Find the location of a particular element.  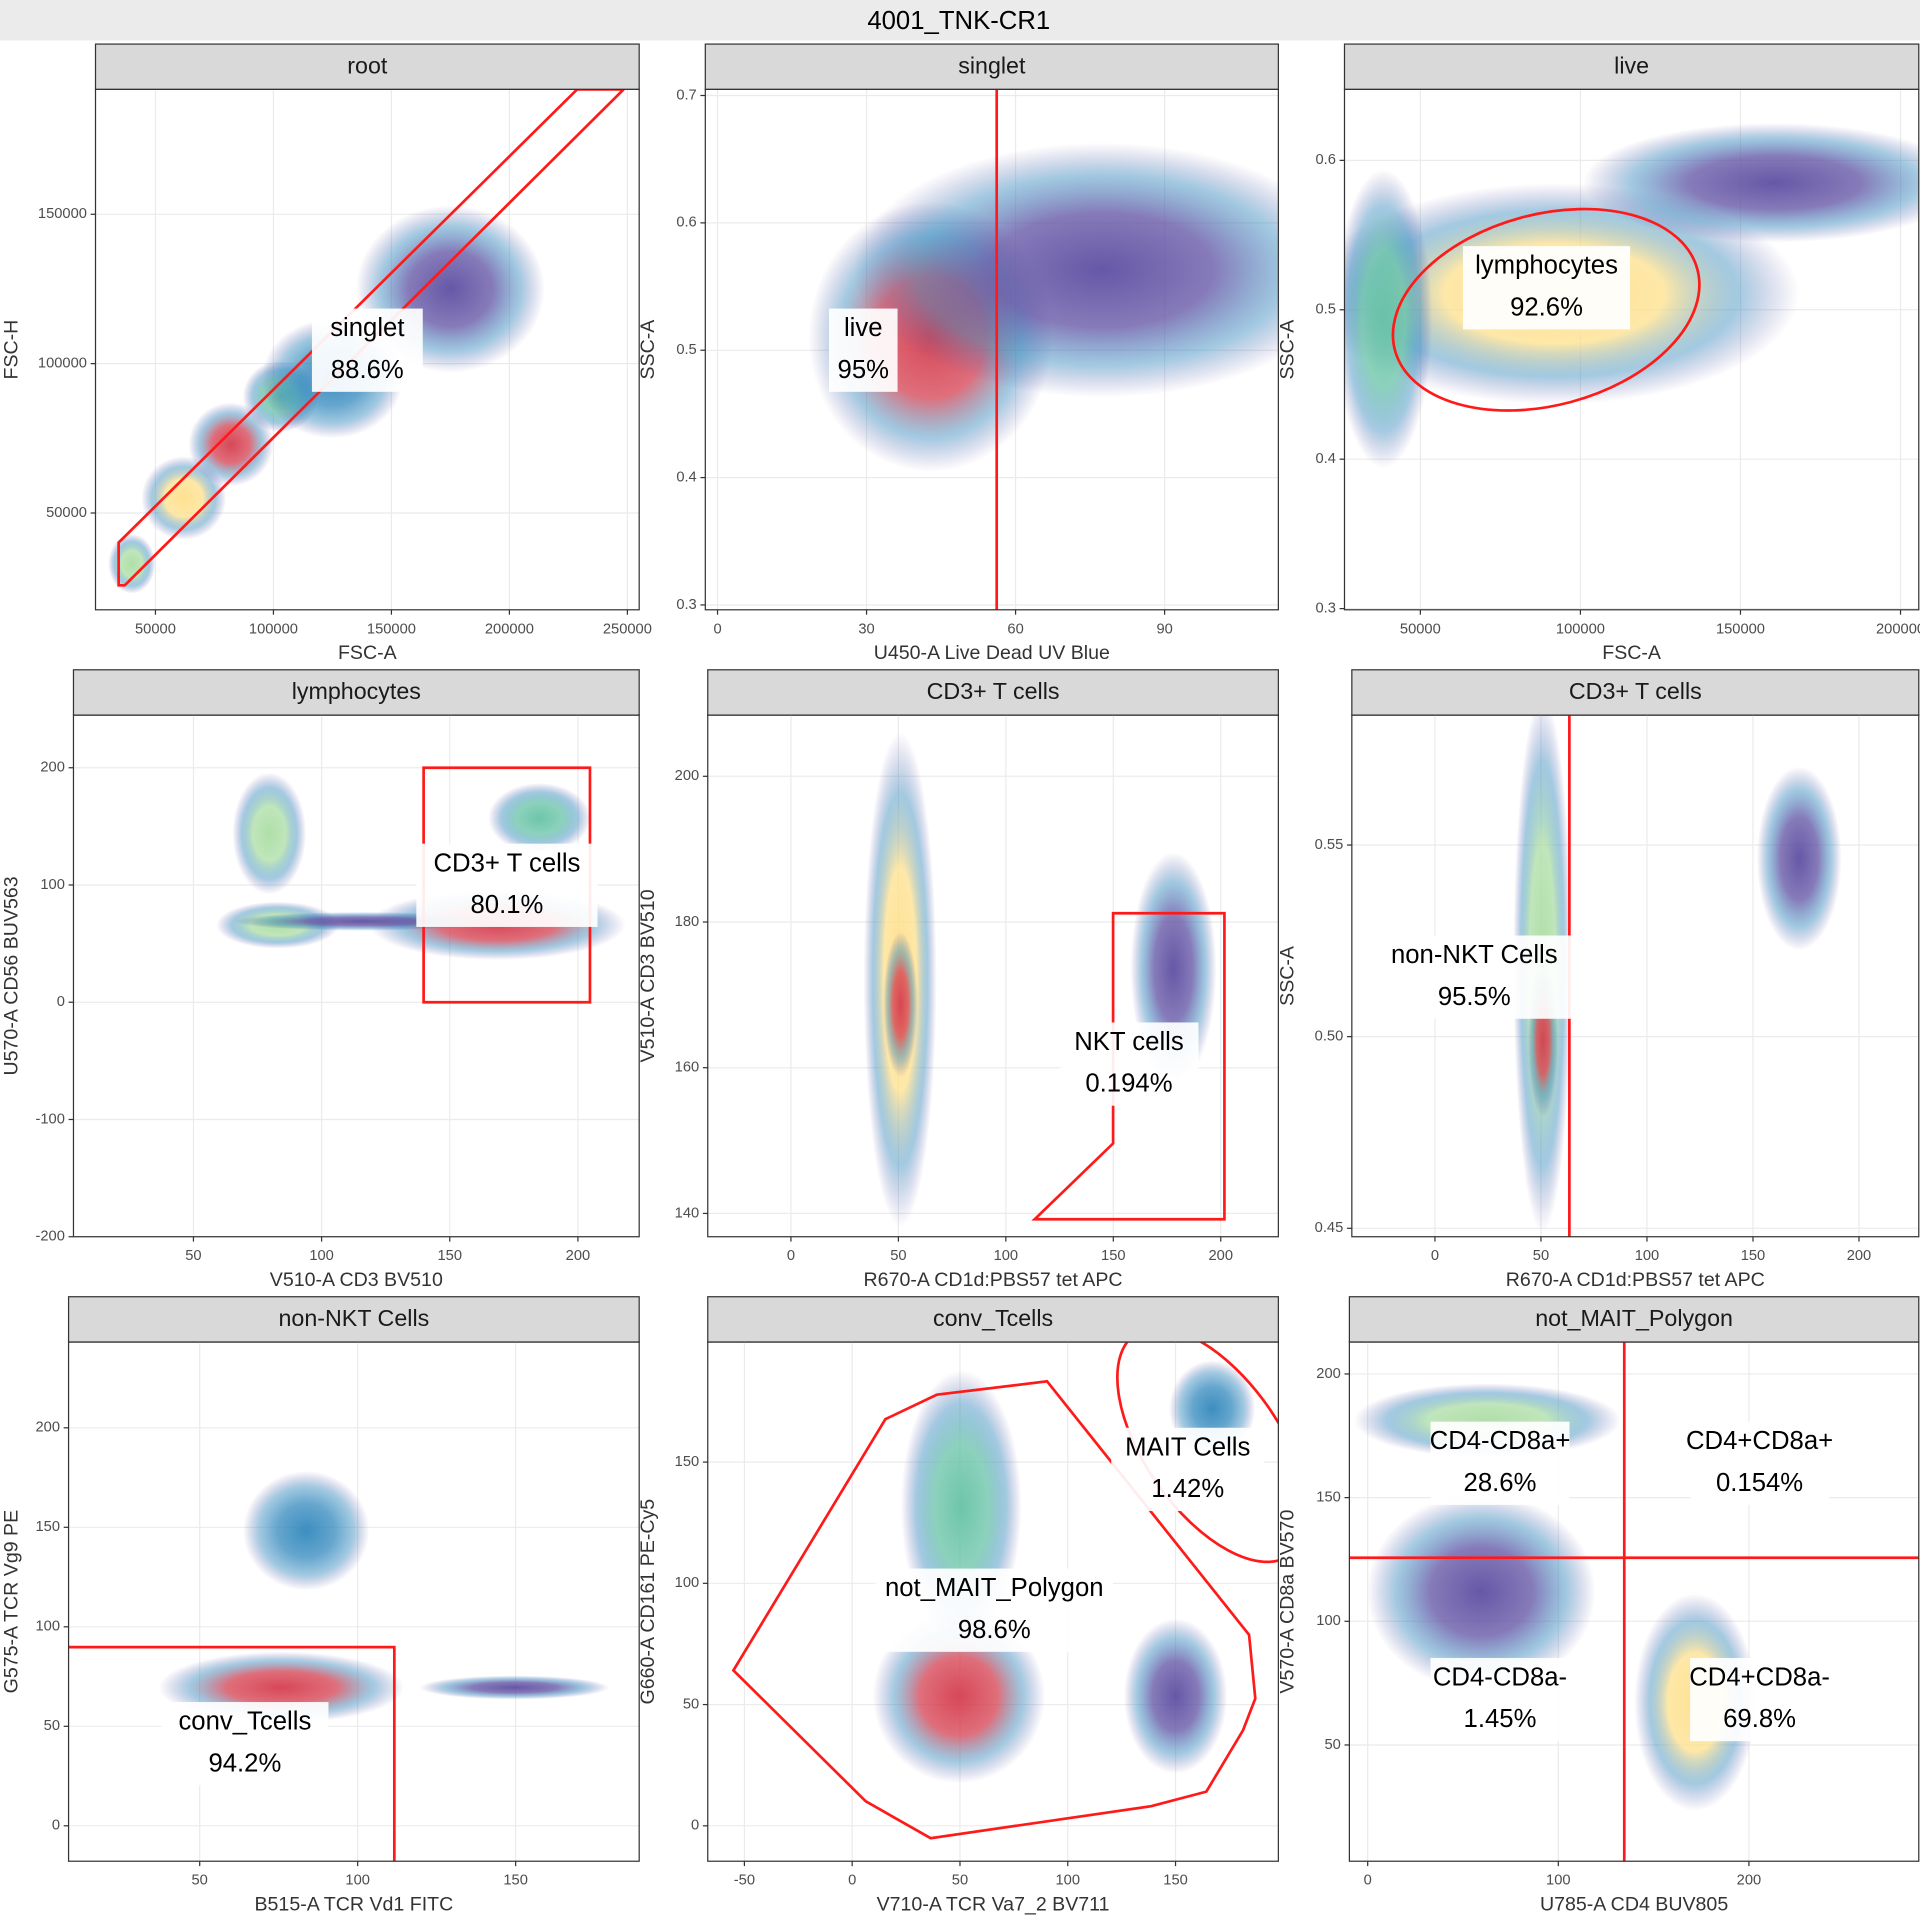

strip-title: CD3+ T cells is located at coordinates (993, 691).